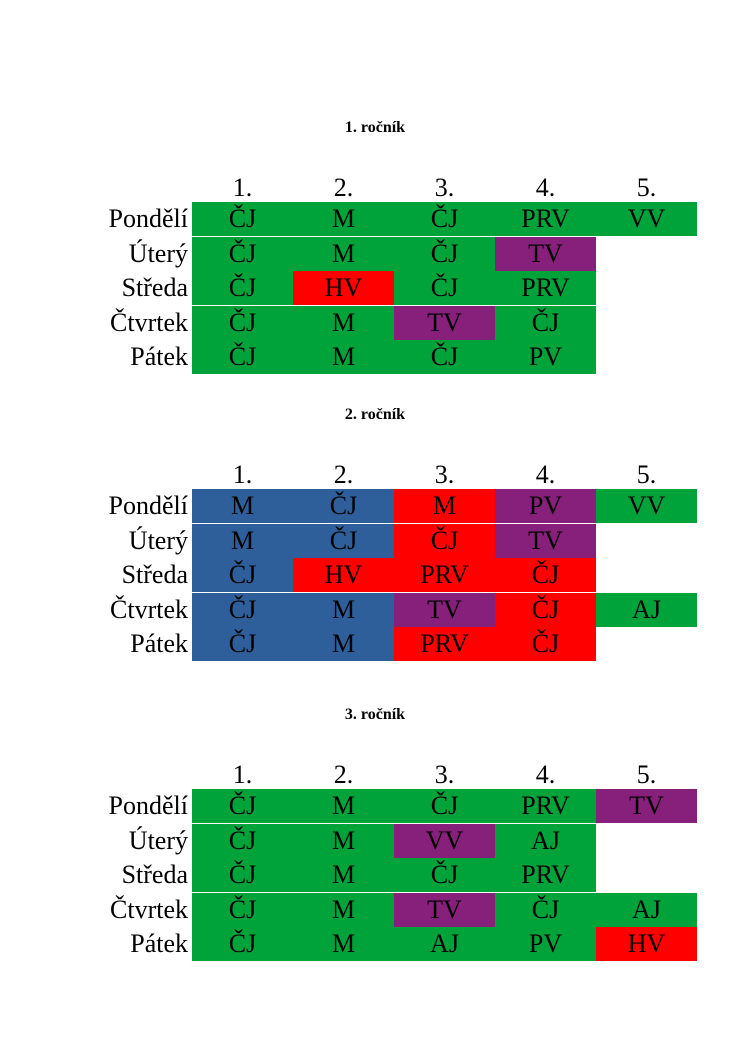 Image resolution: width=750 pixels, height=1060 pixels. Describe the element at coordinates (375, 127) in the screenshot. I see `timetable-title: 1. ročník` at that location.